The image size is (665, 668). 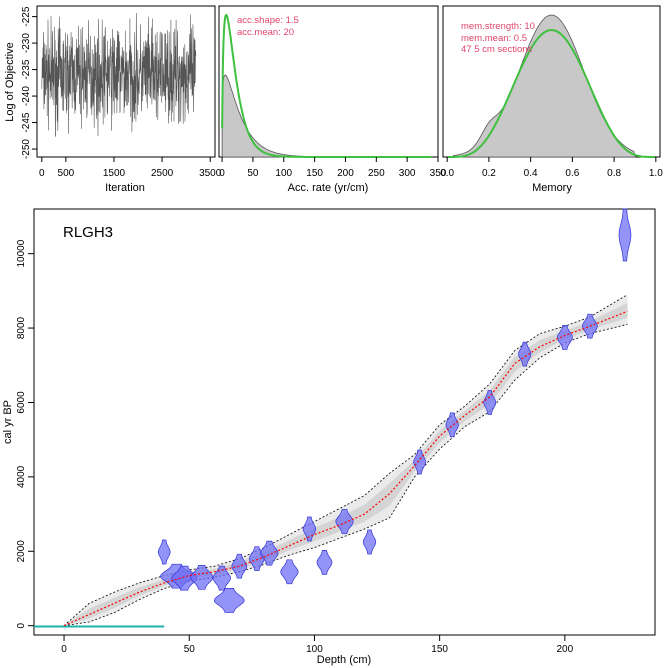 I want to click on iteration-y-tick-label: -240, so click(x=26, y=96).